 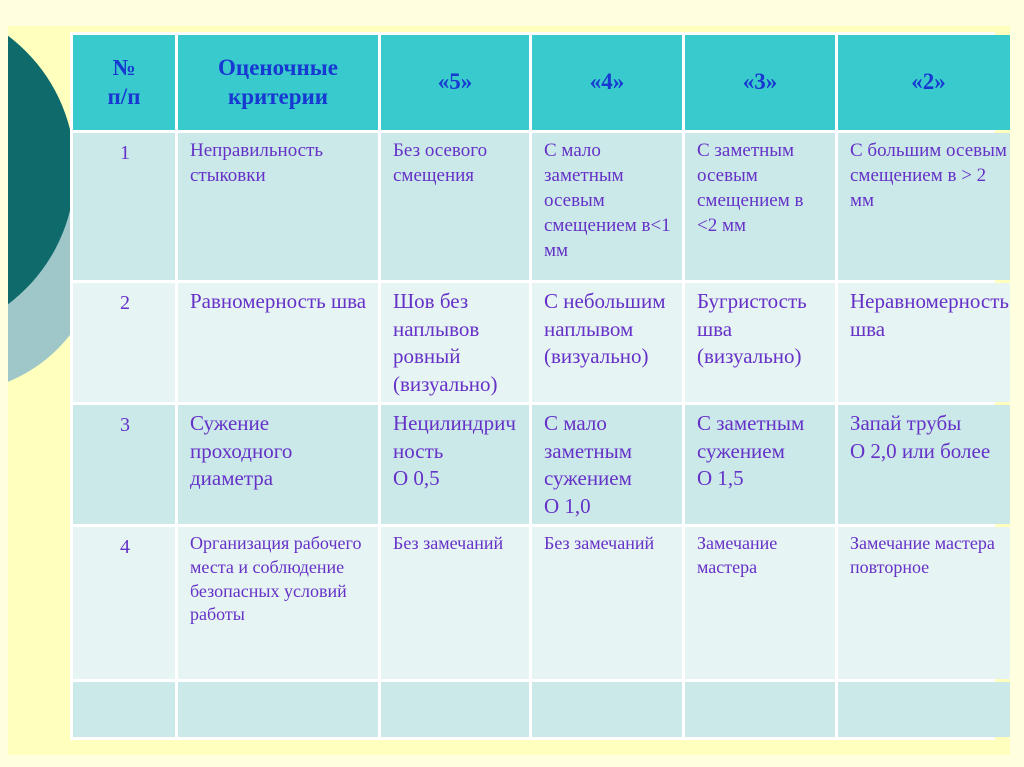 I want to click on header-grade4-cell: «4», so click(x=607, y=82).